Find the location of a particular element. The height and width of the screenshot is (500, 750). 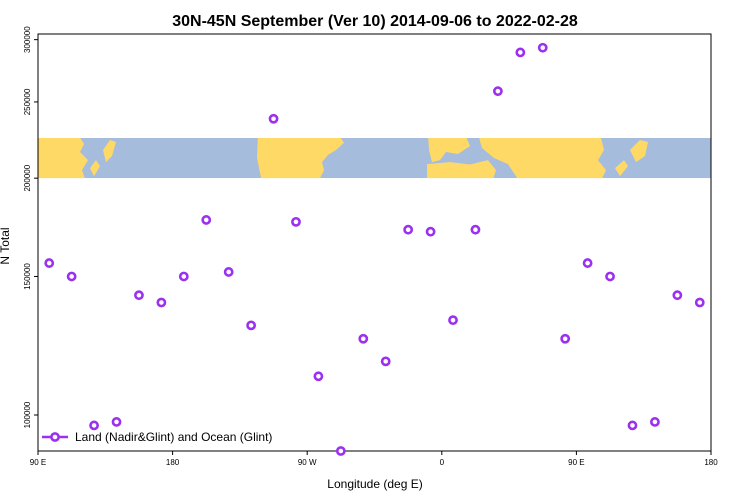

y-tick-label: 150000 is located at coordinates (27, 276).